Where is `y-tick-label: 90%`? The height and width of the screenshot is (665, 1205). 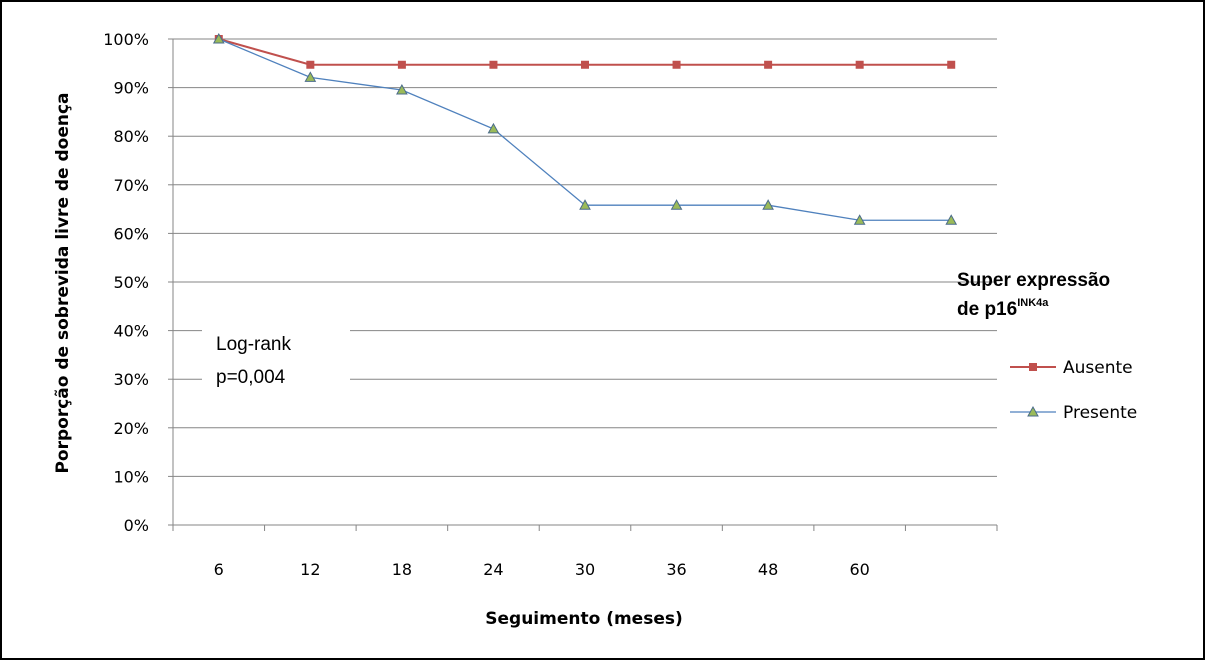
y-tick-label: 90% is located at coordinates (131, 88).